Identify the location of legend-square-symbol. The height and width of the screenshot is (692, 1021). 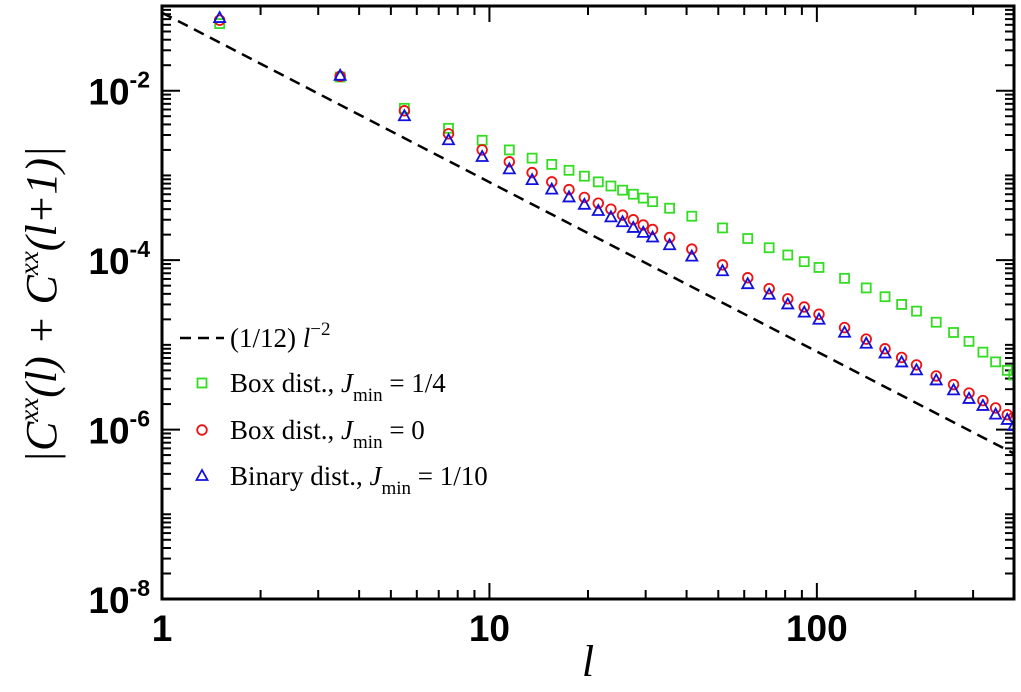
(202, 383).